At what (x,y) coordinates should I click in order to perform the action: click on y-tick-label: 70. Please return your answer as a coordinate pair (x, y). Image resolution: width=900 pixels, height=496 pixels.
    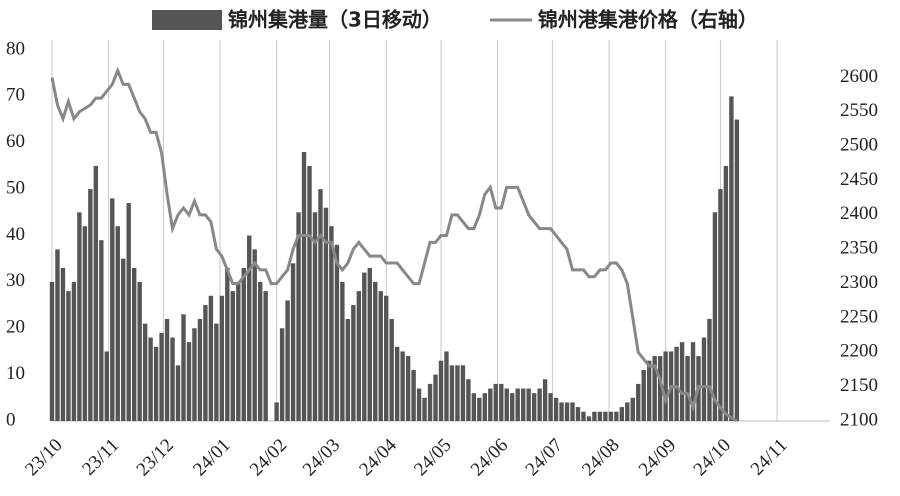
    Looking at the image, I should click on (15, 95).